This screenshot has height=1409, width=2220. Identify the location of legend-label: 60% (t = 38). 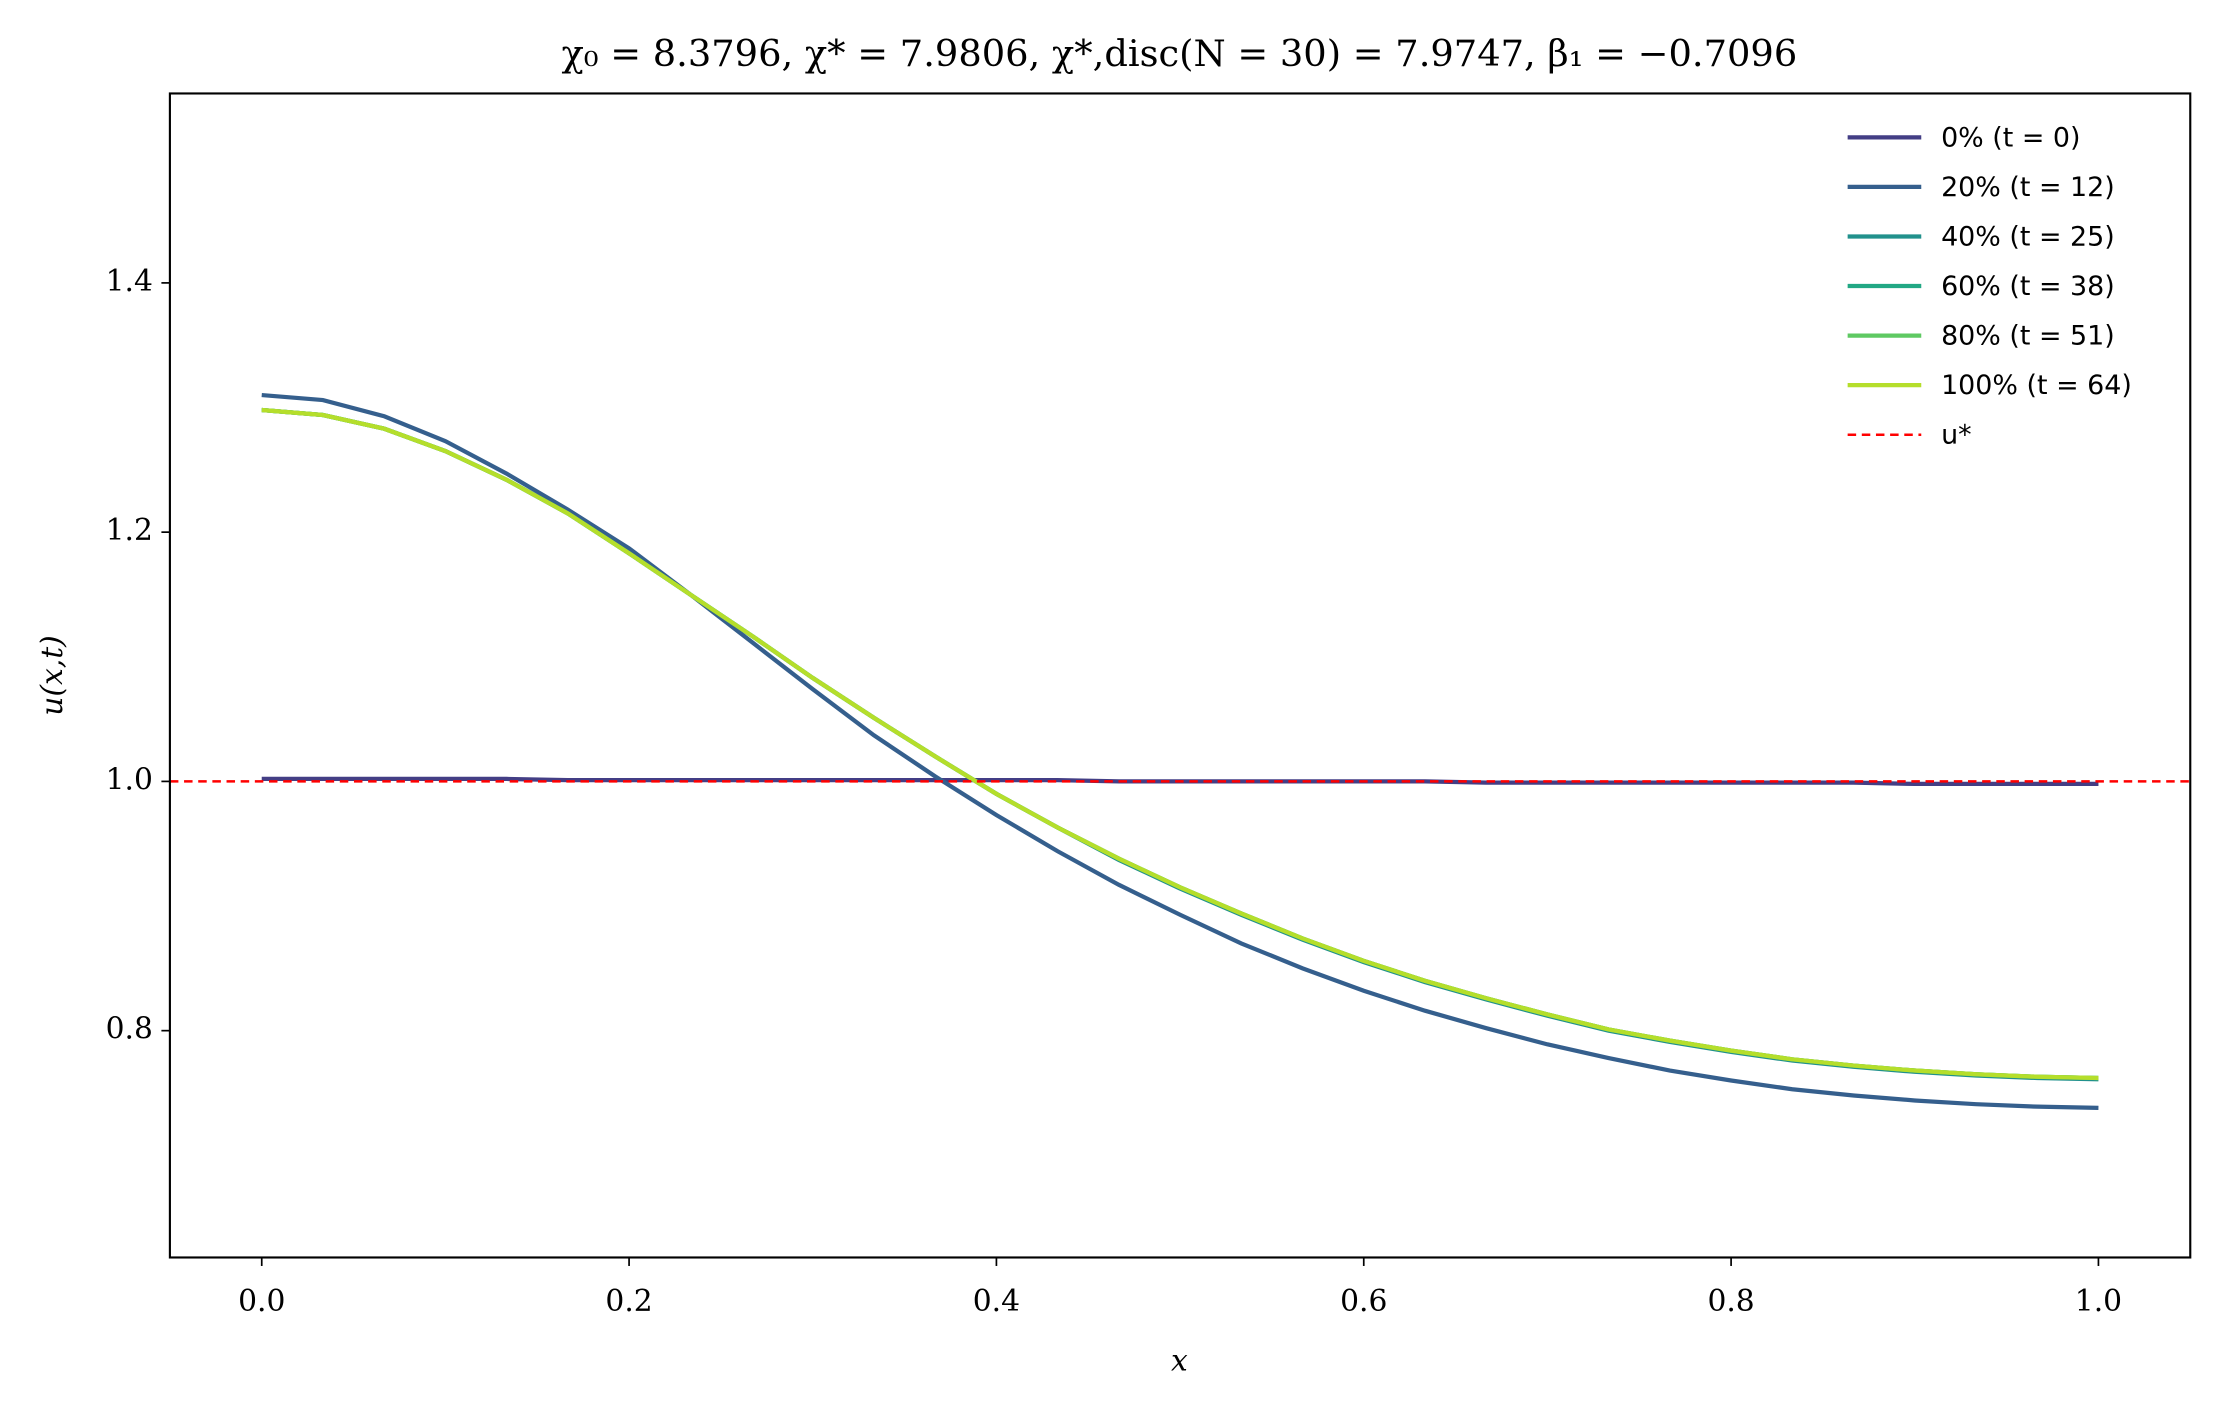
(2028, 286).